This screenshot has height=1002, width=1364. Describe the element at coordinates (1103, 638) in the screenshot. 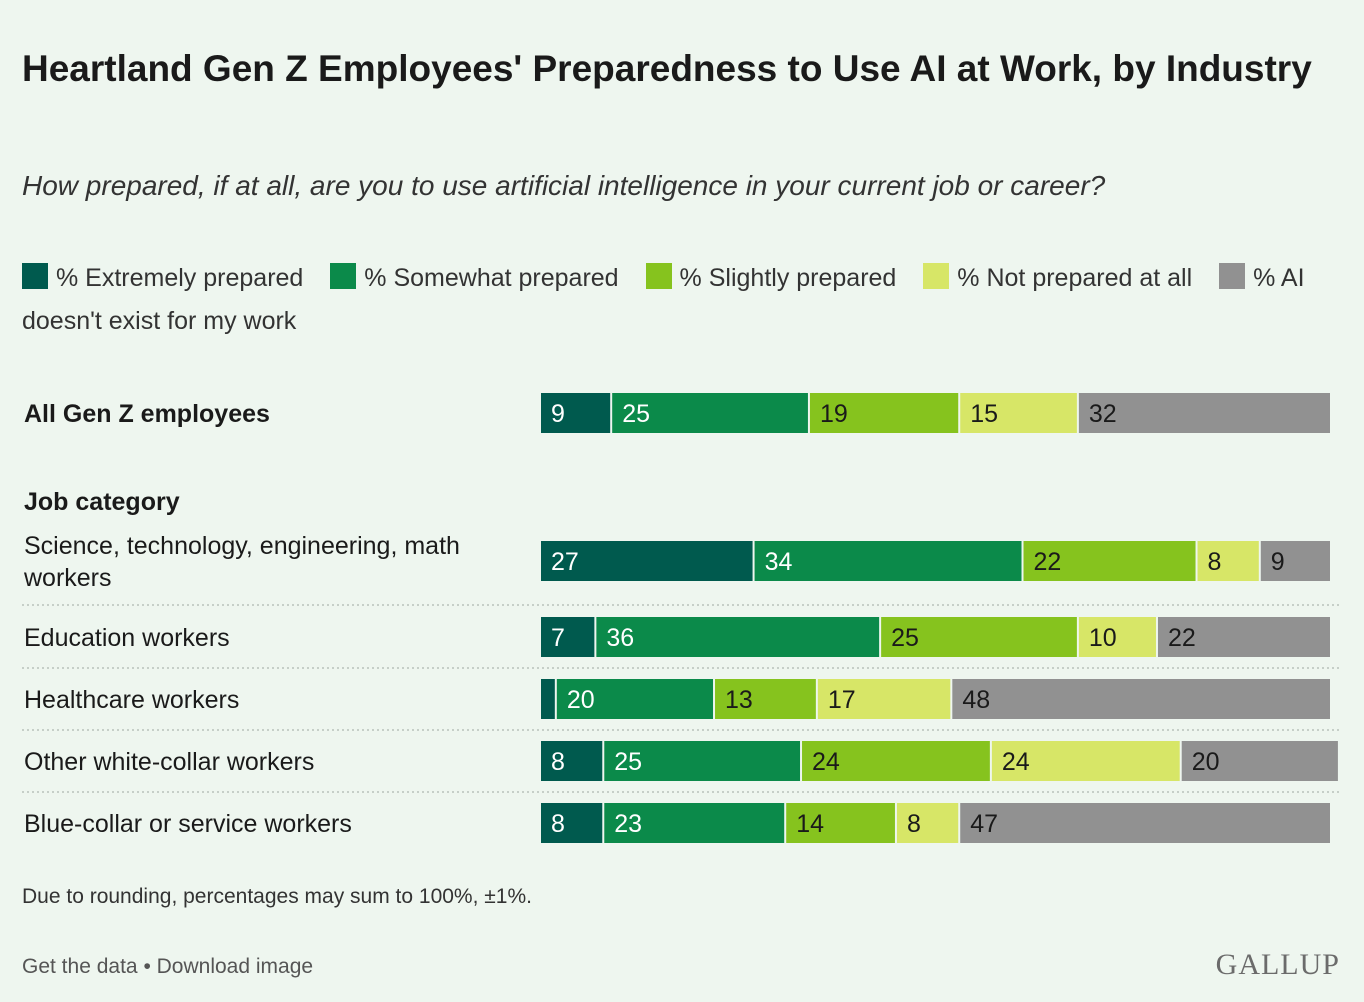

I see `bar-value-label: 10` at that location.